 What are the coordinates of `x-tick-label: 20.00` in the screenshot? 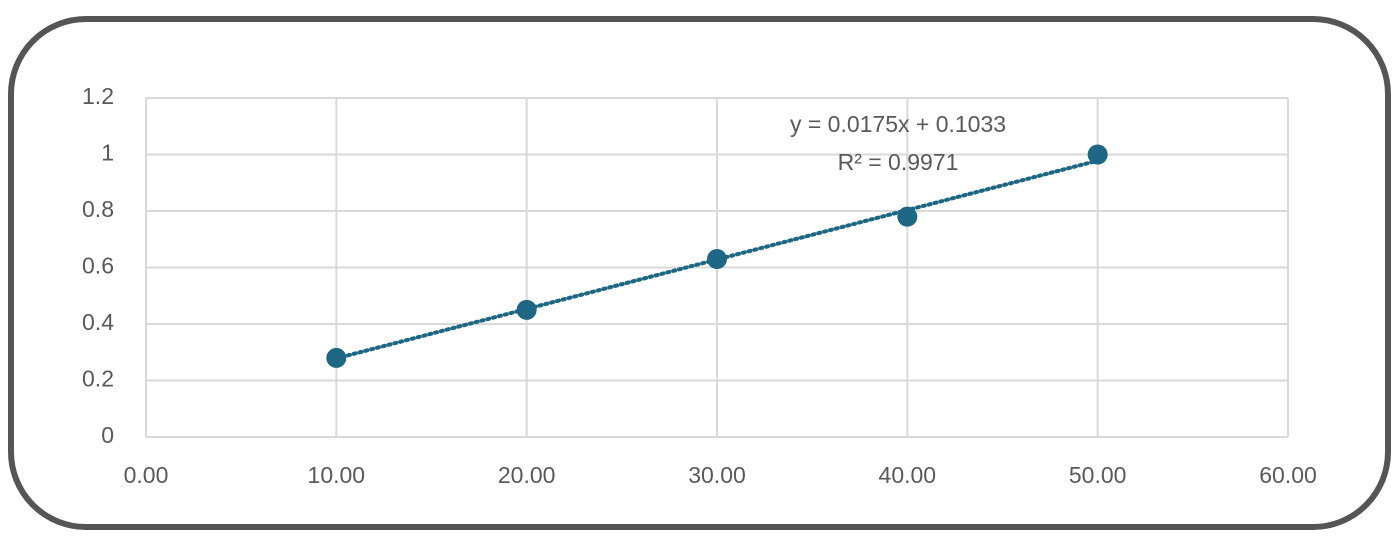 It's located at (527, 475).